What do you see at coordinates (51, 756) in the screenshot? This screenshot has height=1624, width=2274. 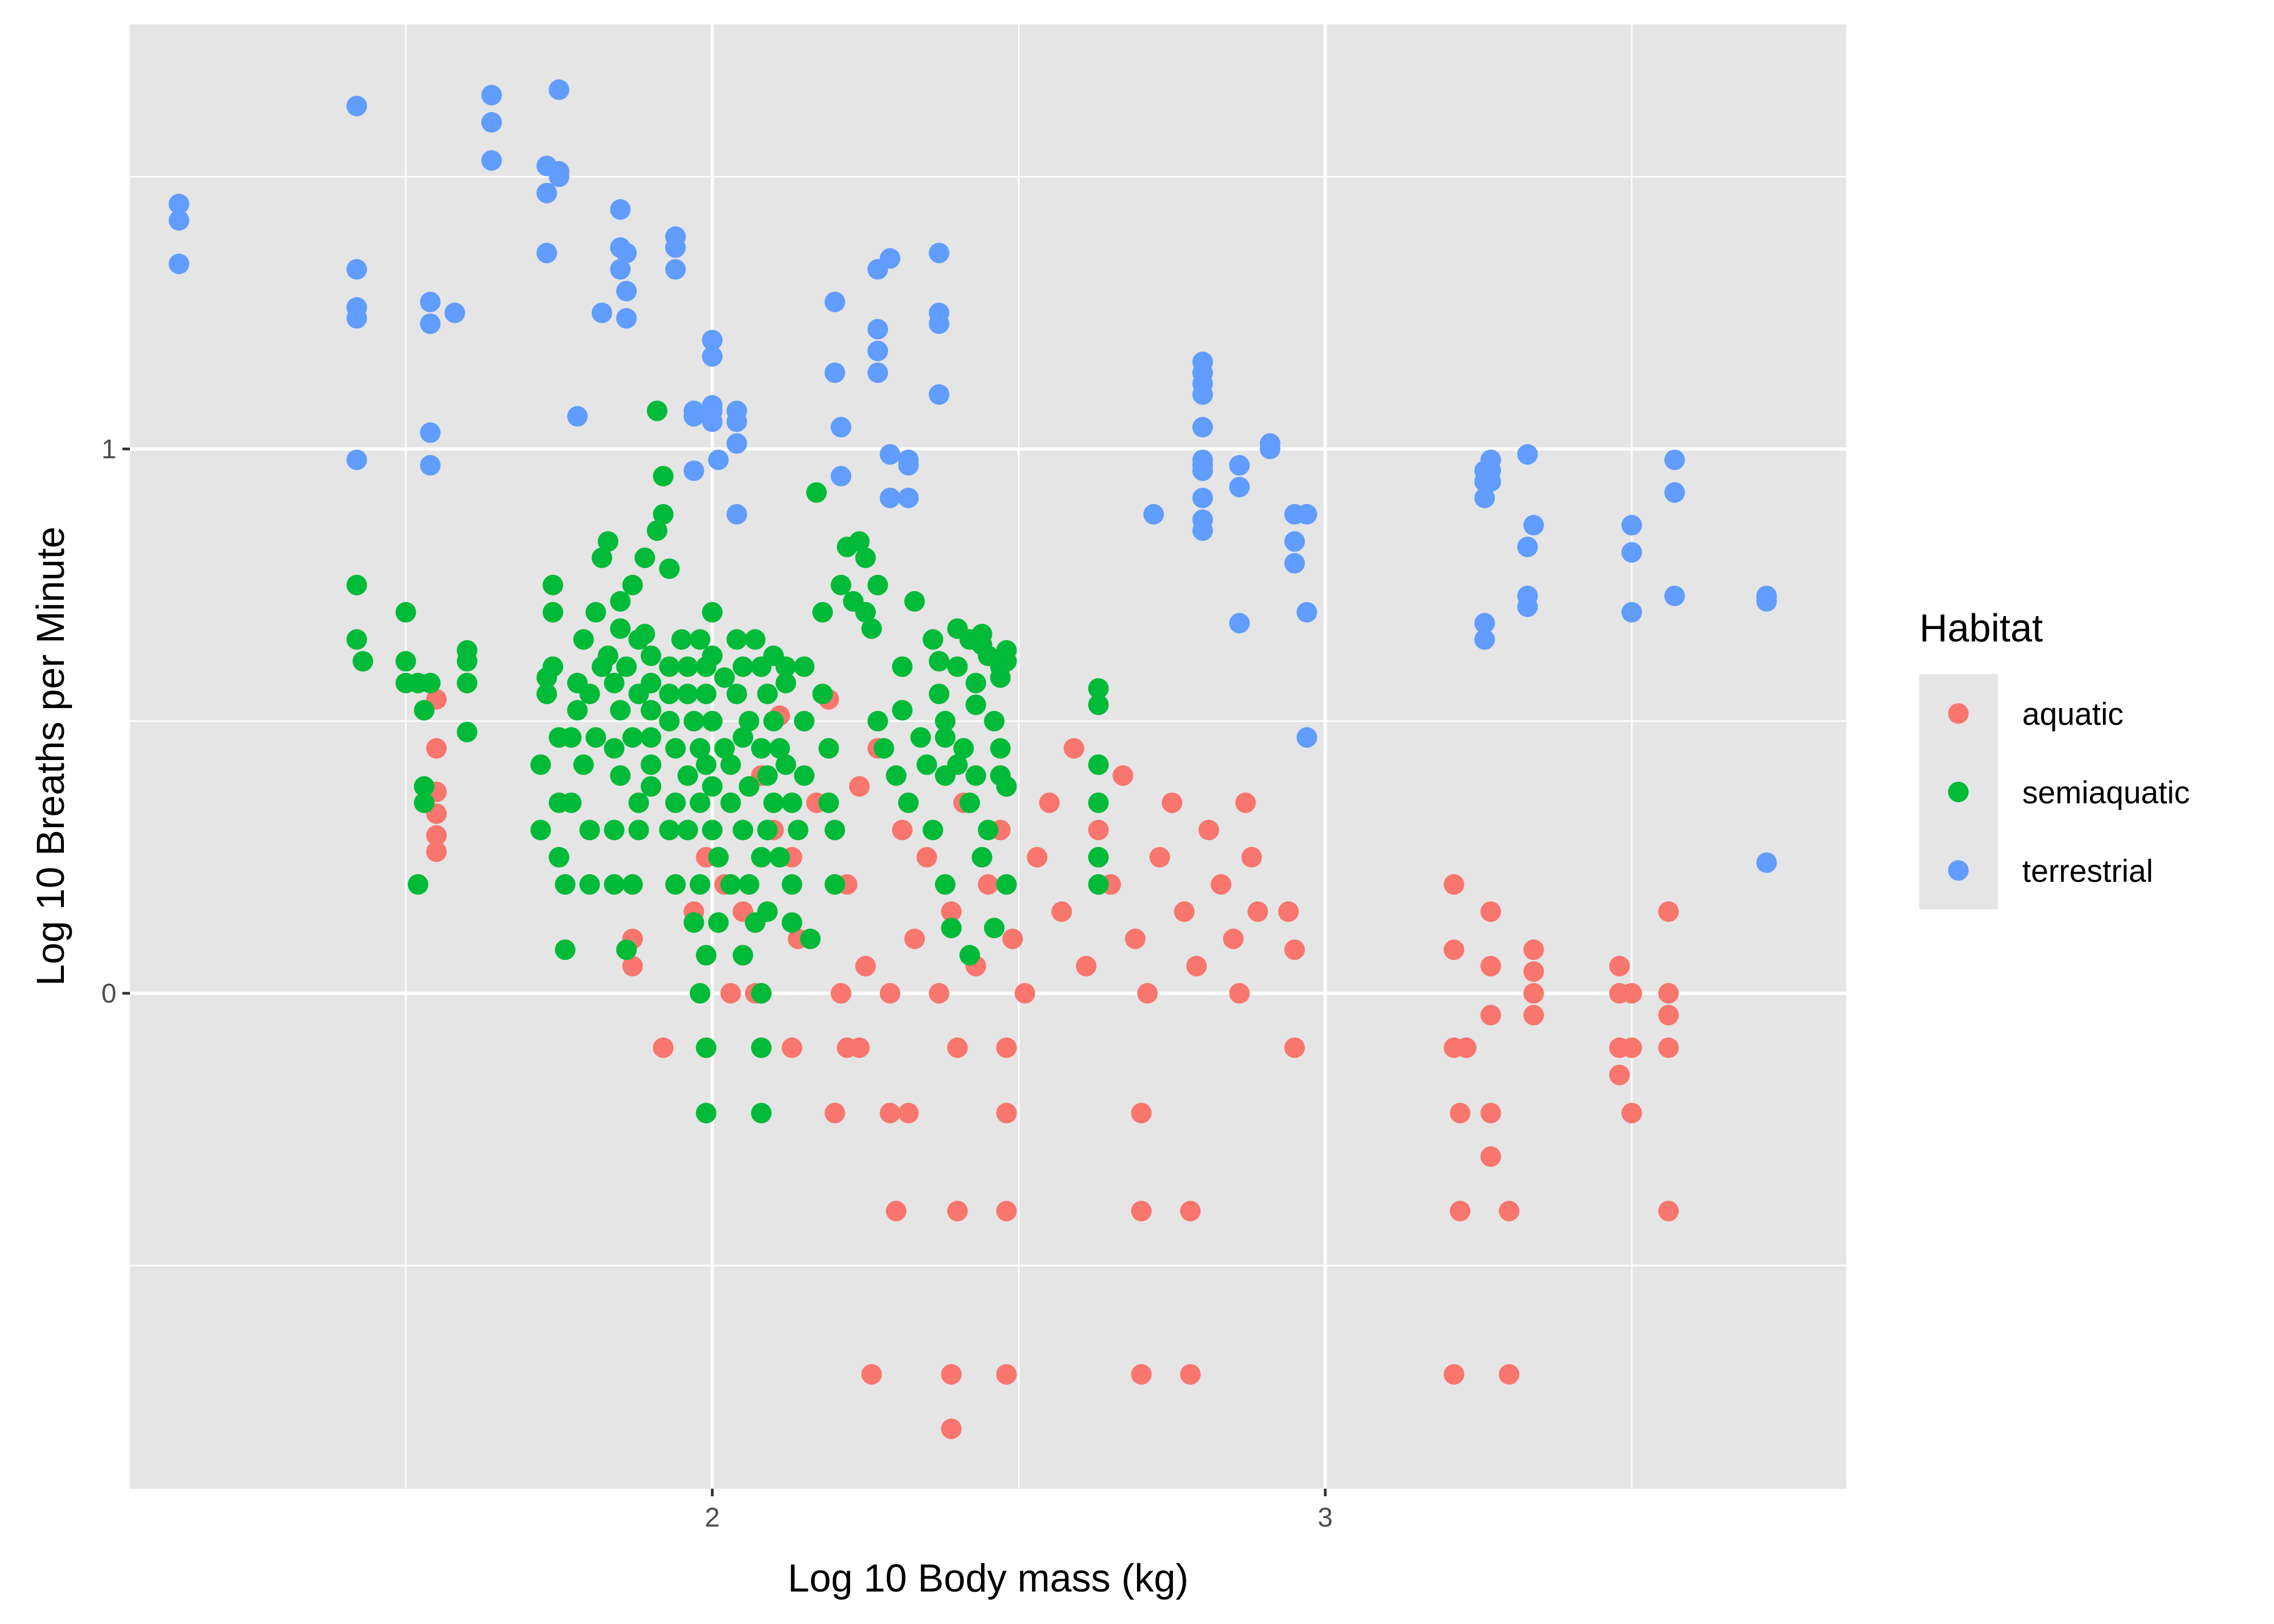 I see `y-axis-title: Log 10 Breaths per Minute` at bounding box center [51, 756].